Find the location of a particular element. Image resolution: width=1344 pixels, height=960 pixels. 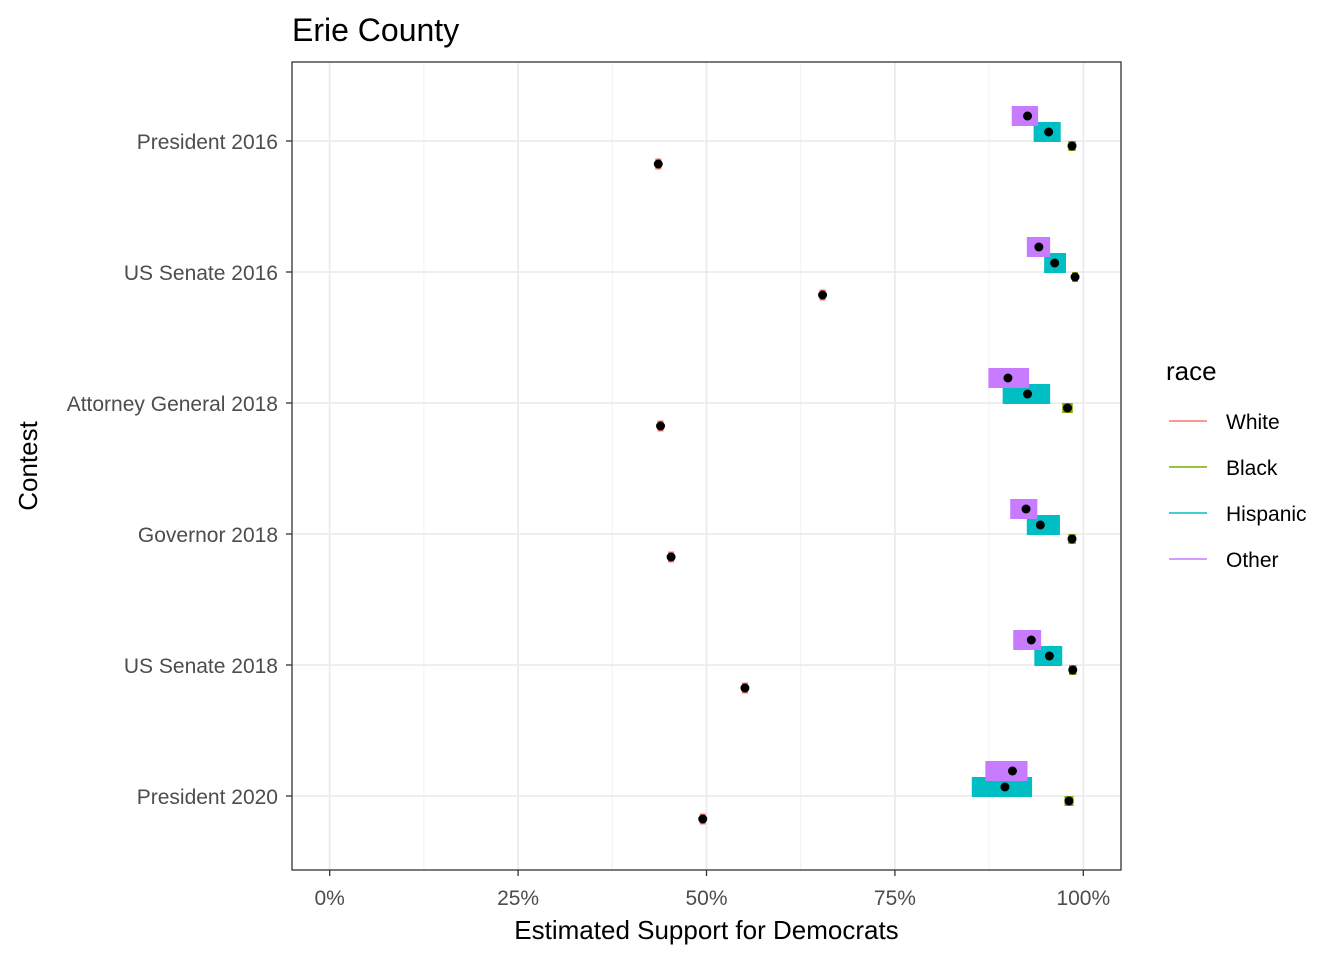

x-tick-label: 0% is located at coordinates (330, 898).